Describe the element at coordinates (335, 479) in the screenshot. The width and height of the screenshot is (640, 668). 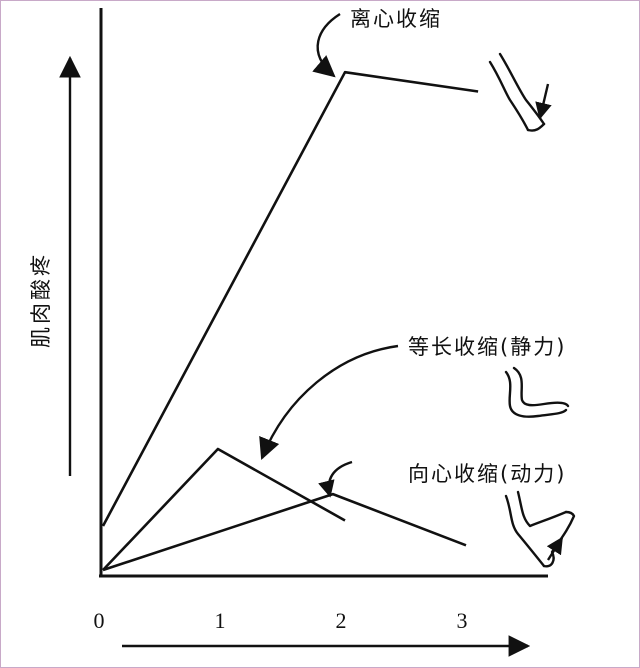
I see `annotation-arrow-concentric` at that location.